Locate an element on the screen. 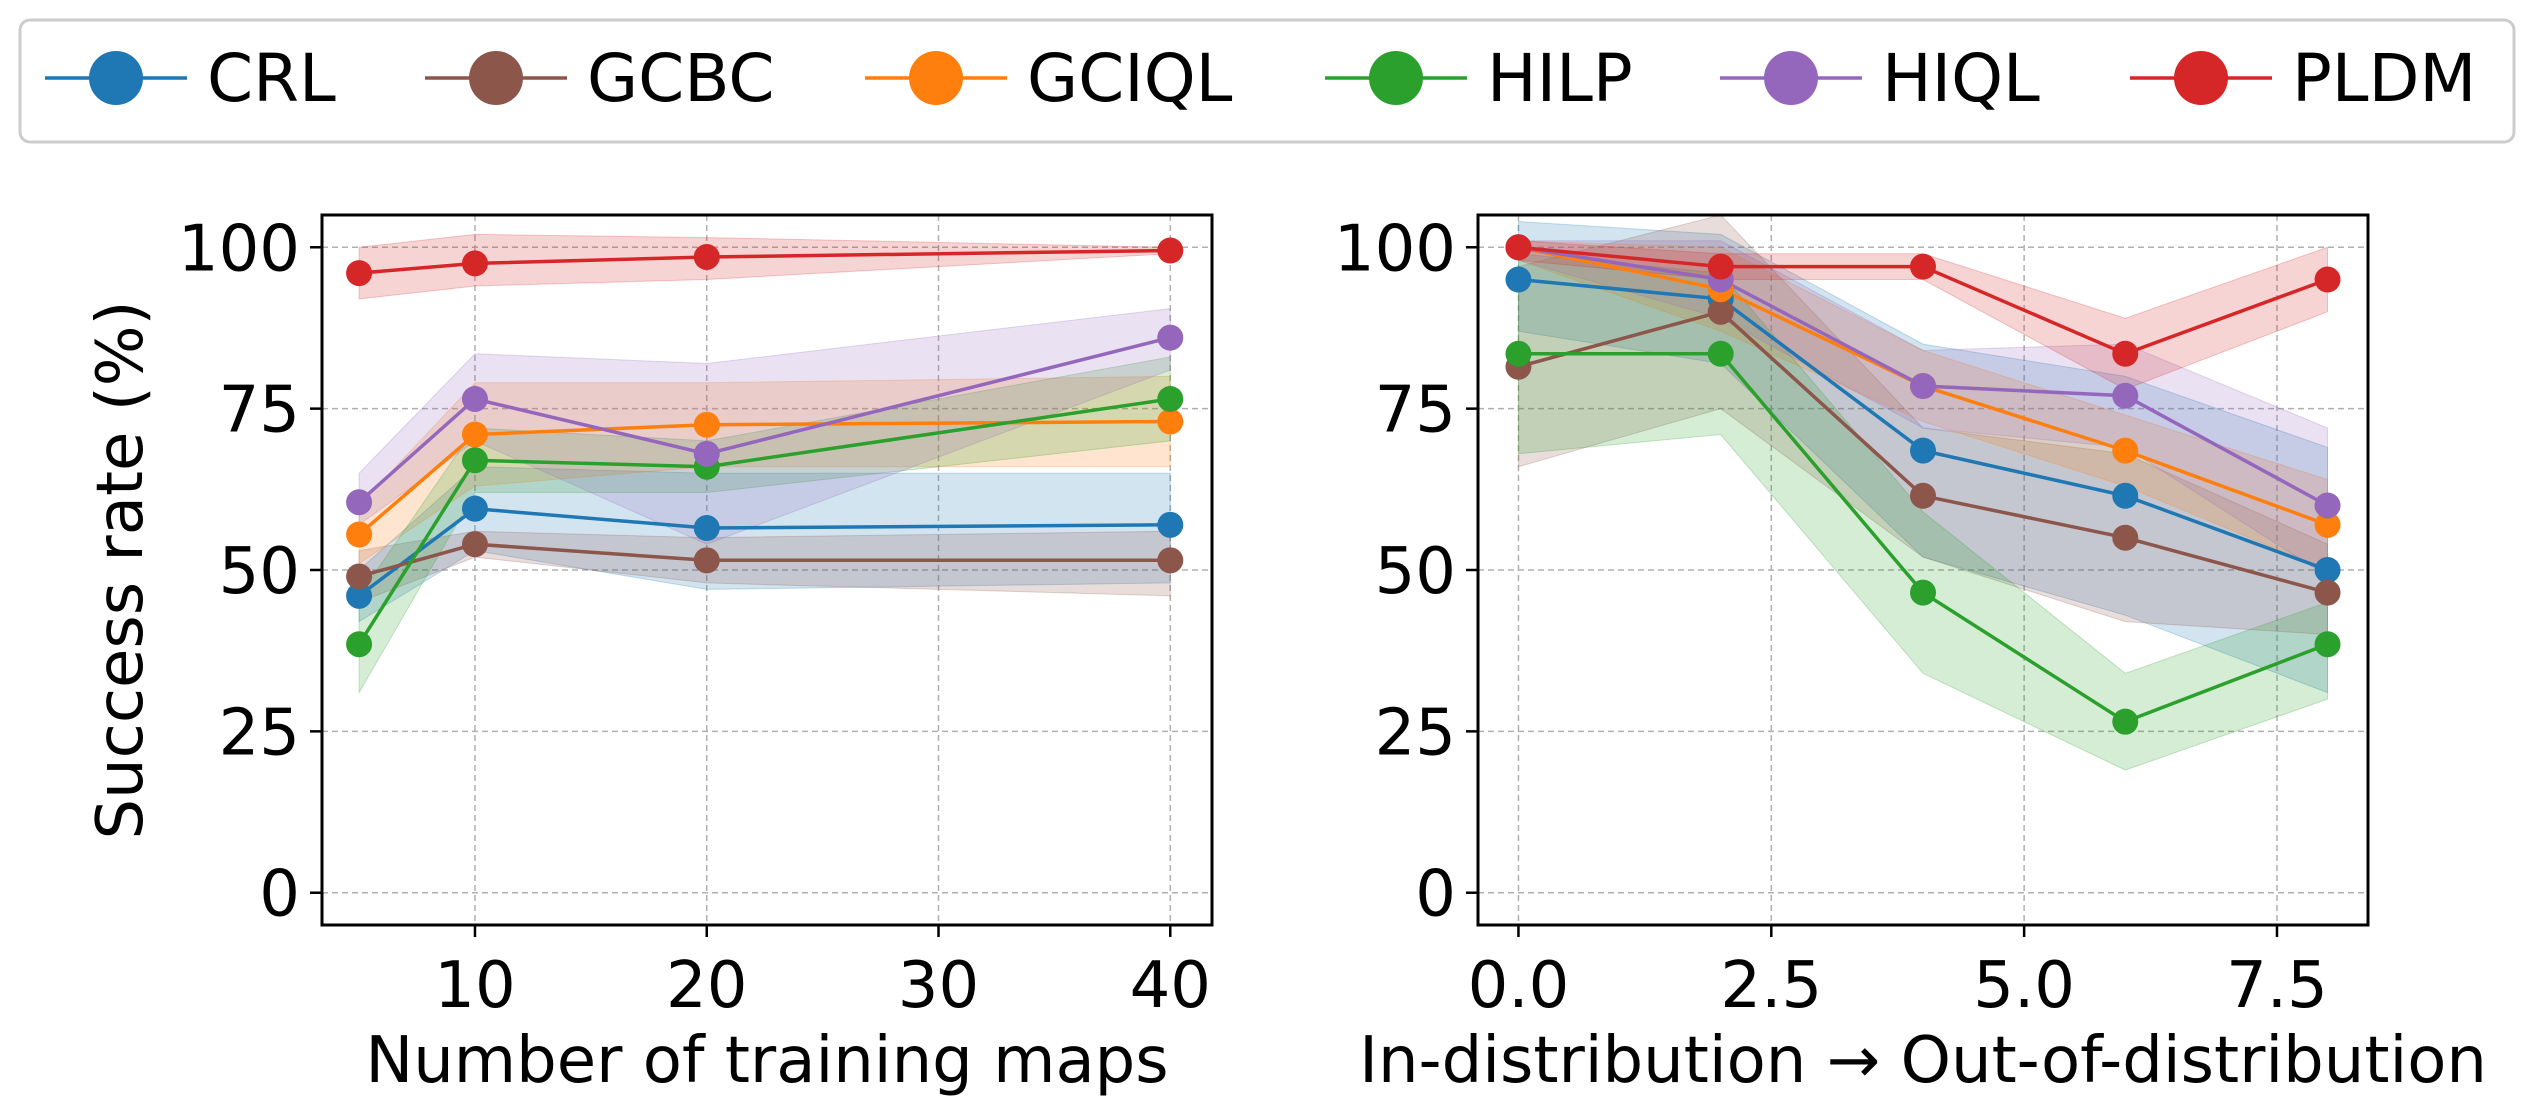  legend-swatch-marker-pldm is located at coordinates (2201, 78).